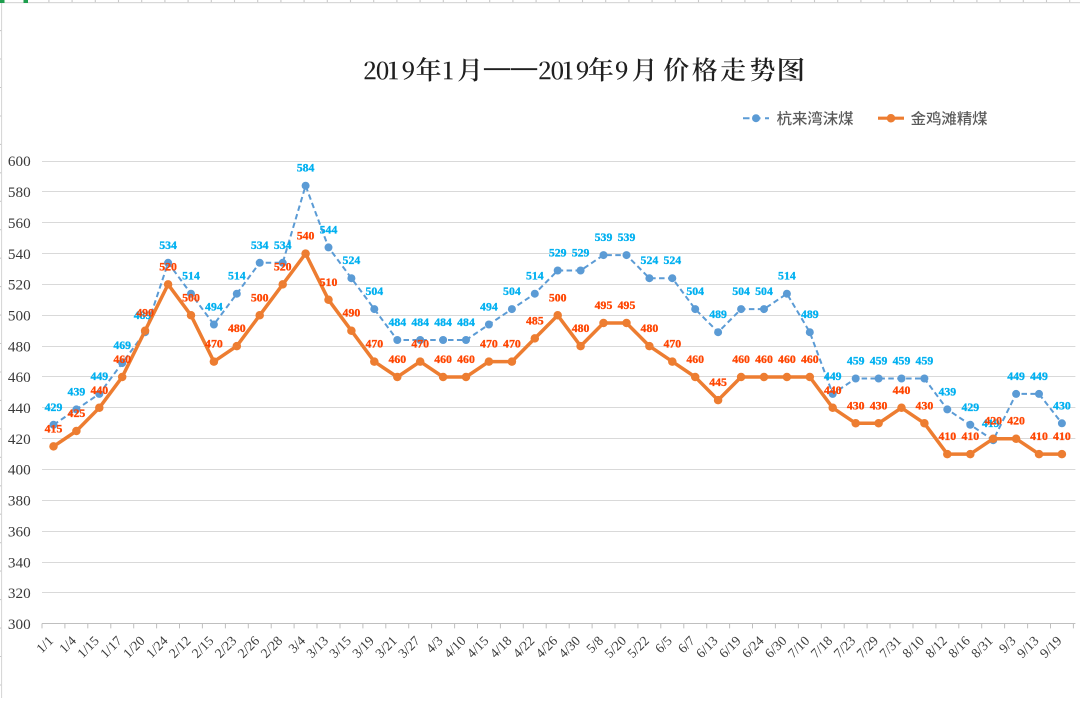  What do you see at coordinates (19, 531) in the screenshot?
I see `svg-text: 360` at bounding box center [19, 531].